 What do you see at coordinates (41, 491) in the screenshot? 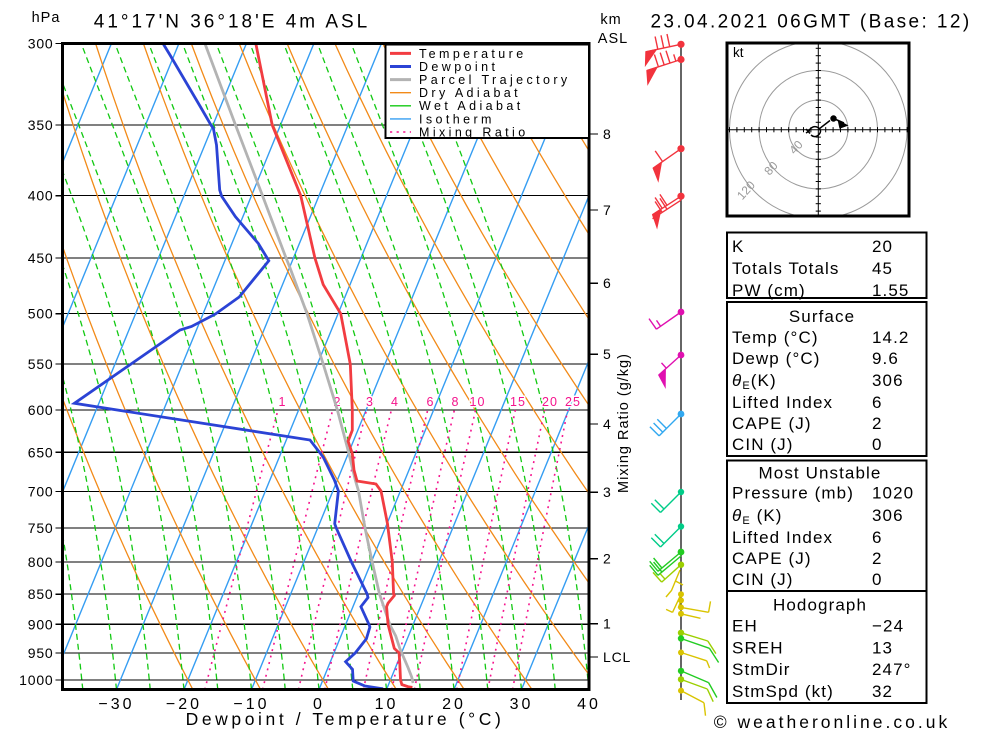
I see `svg-text: 700` at bounding box center [41, 491].